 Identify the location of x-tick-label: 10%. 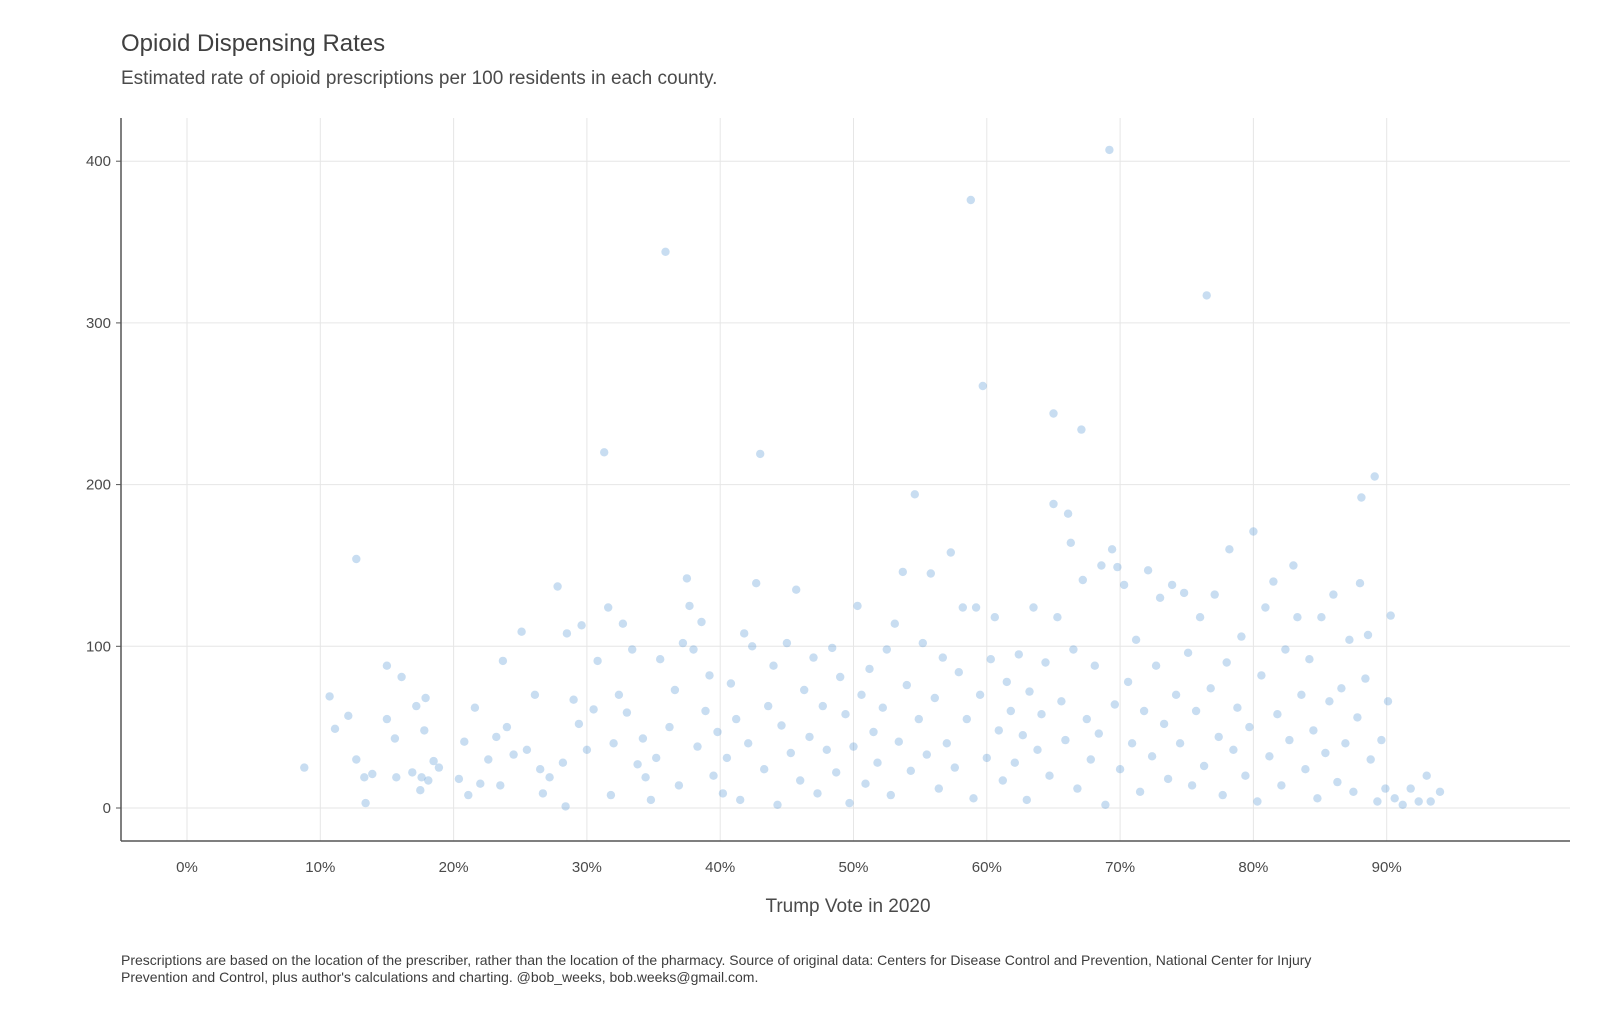
(320, 867).